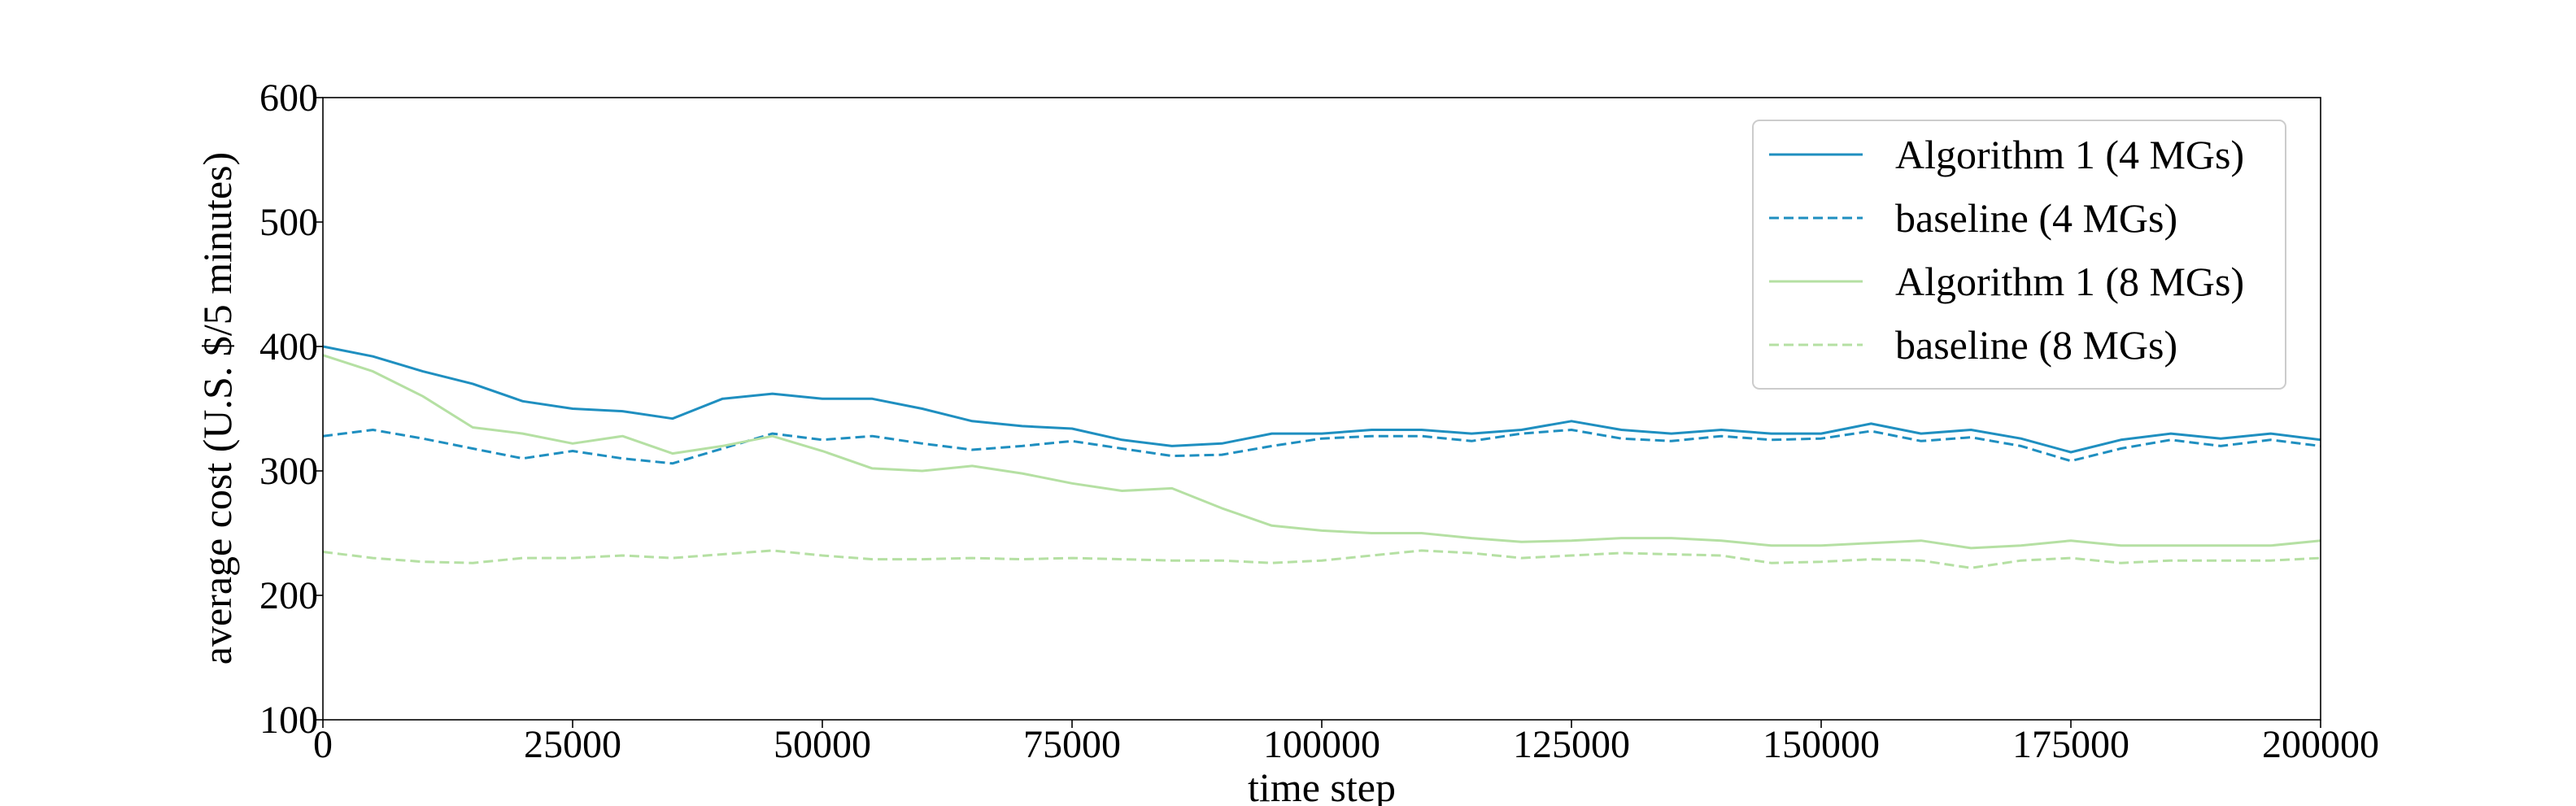 The image size is (2576, 806). What do you see at coordinates (2070, 744) in the screenshot?
I see `x-tick-label: 175000` at bounding box center [2070, 744].